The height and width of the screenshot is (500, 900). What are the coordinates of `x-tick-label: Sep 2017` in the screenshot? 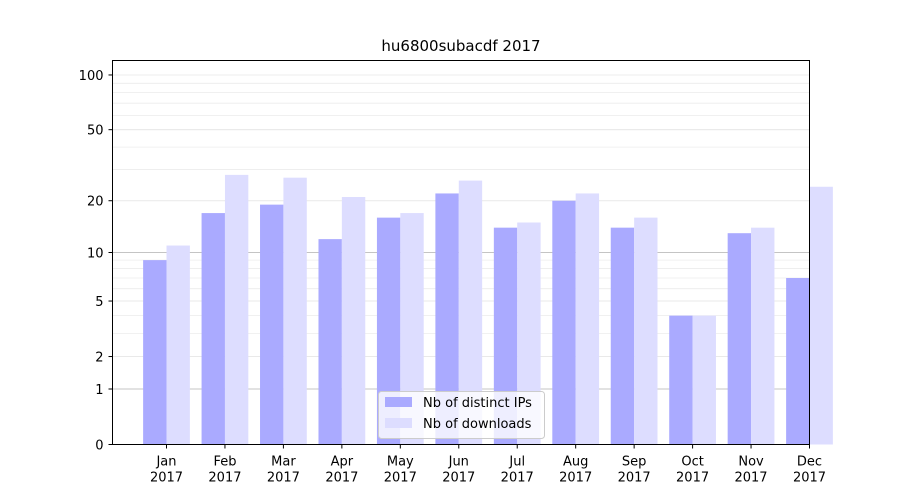 It's located at (634, 470).